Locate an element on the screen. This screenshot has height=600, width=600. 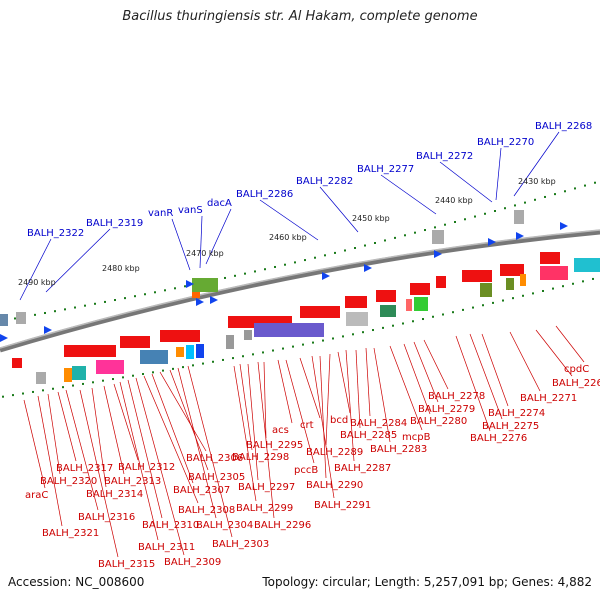
kbp-tick-label: 2470 kbp is located at coordinates (205, 253).